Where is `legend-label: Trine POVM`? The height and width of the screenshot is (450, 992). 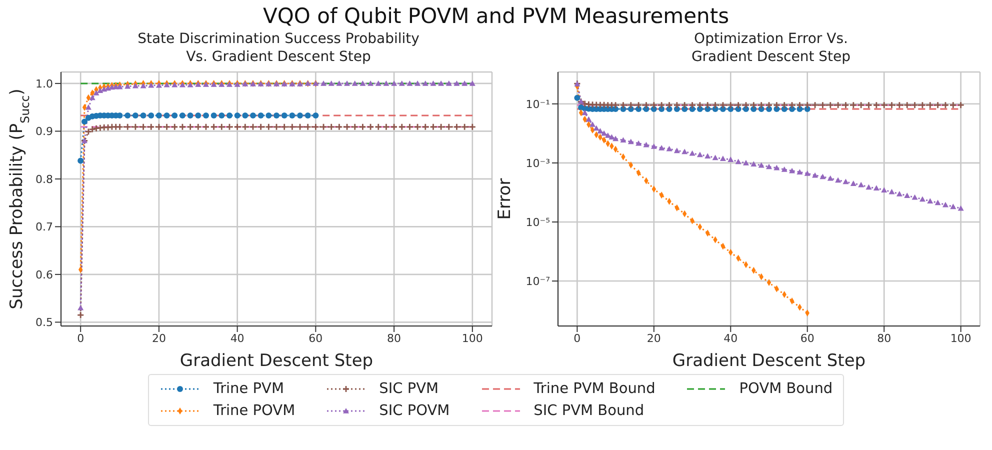
legend-label: Trine POVM is located at coordinates (254, 411).